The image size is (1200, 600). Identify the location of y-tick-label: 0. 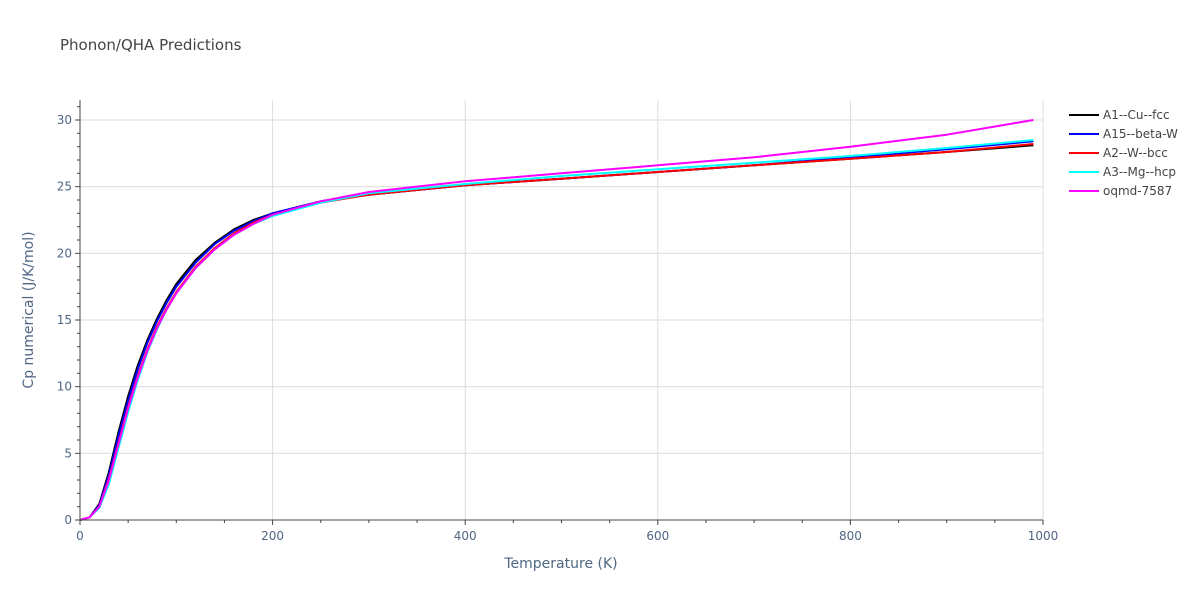
(68, 520).